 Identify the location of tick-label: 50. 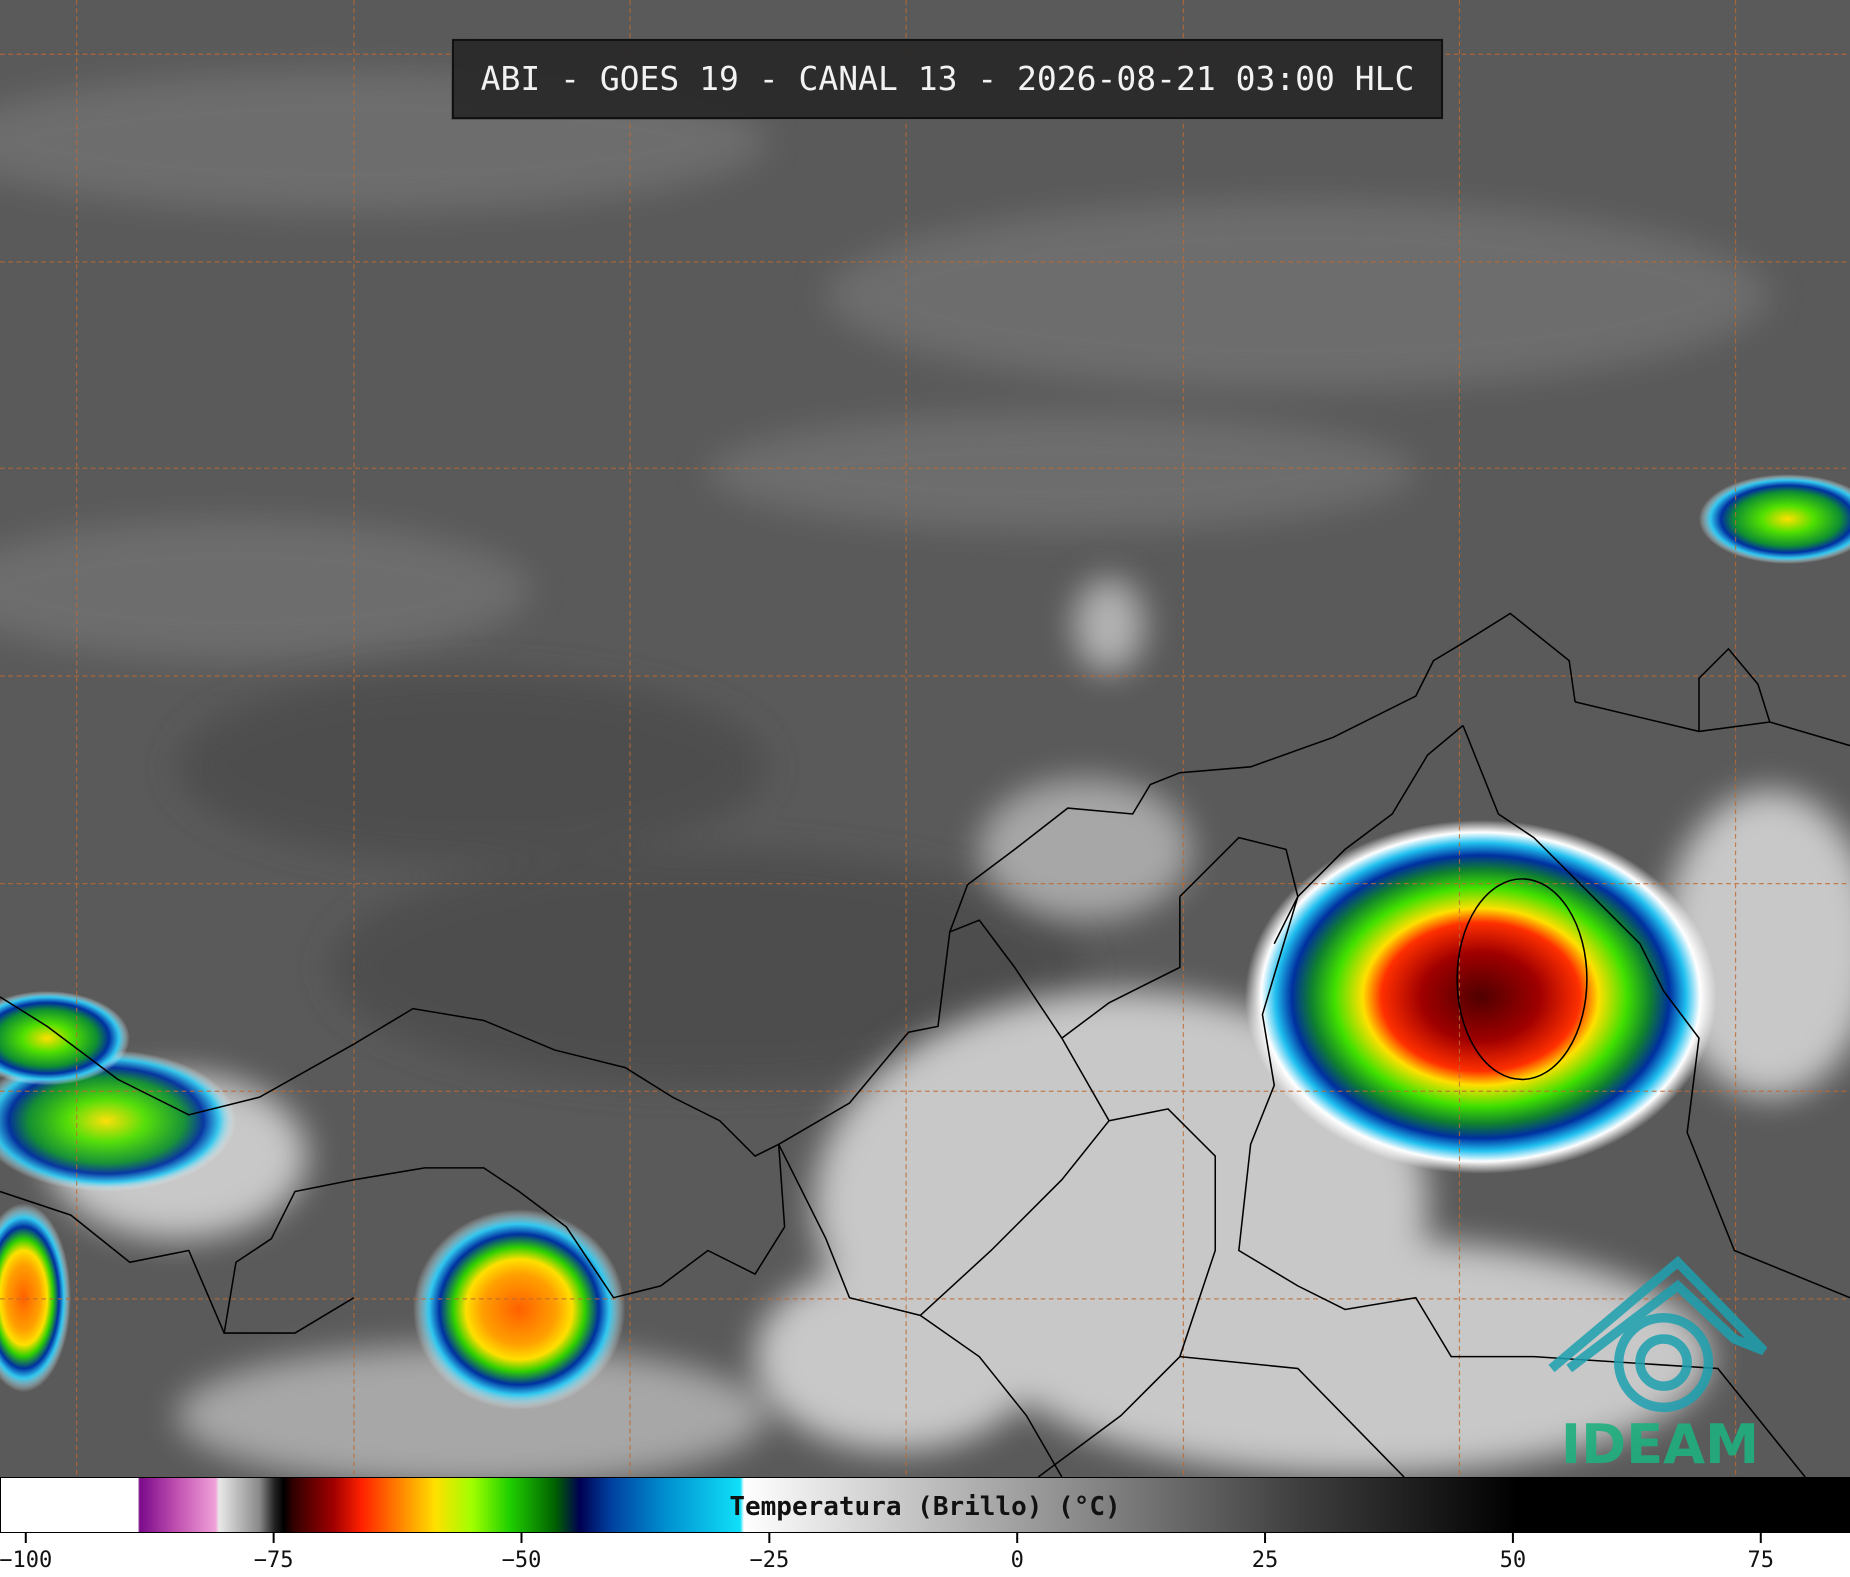
(1513, 1560).